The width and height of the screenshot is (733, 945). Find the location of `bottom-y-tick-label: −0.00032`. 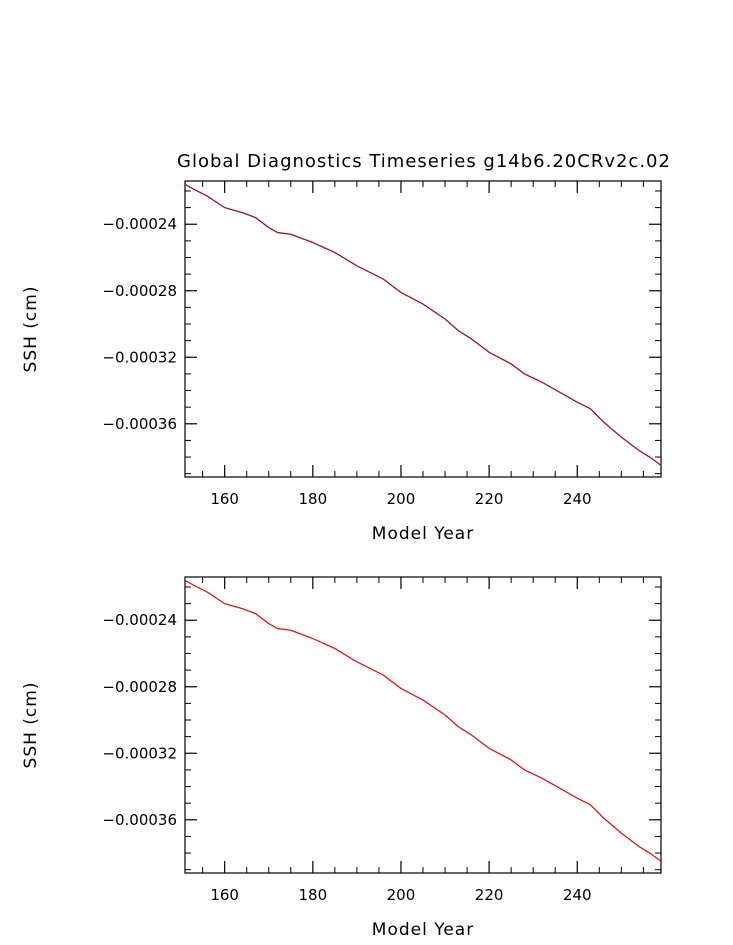

bottom-y-tick-label: −0.00032 is located at coordinates (139, 753).